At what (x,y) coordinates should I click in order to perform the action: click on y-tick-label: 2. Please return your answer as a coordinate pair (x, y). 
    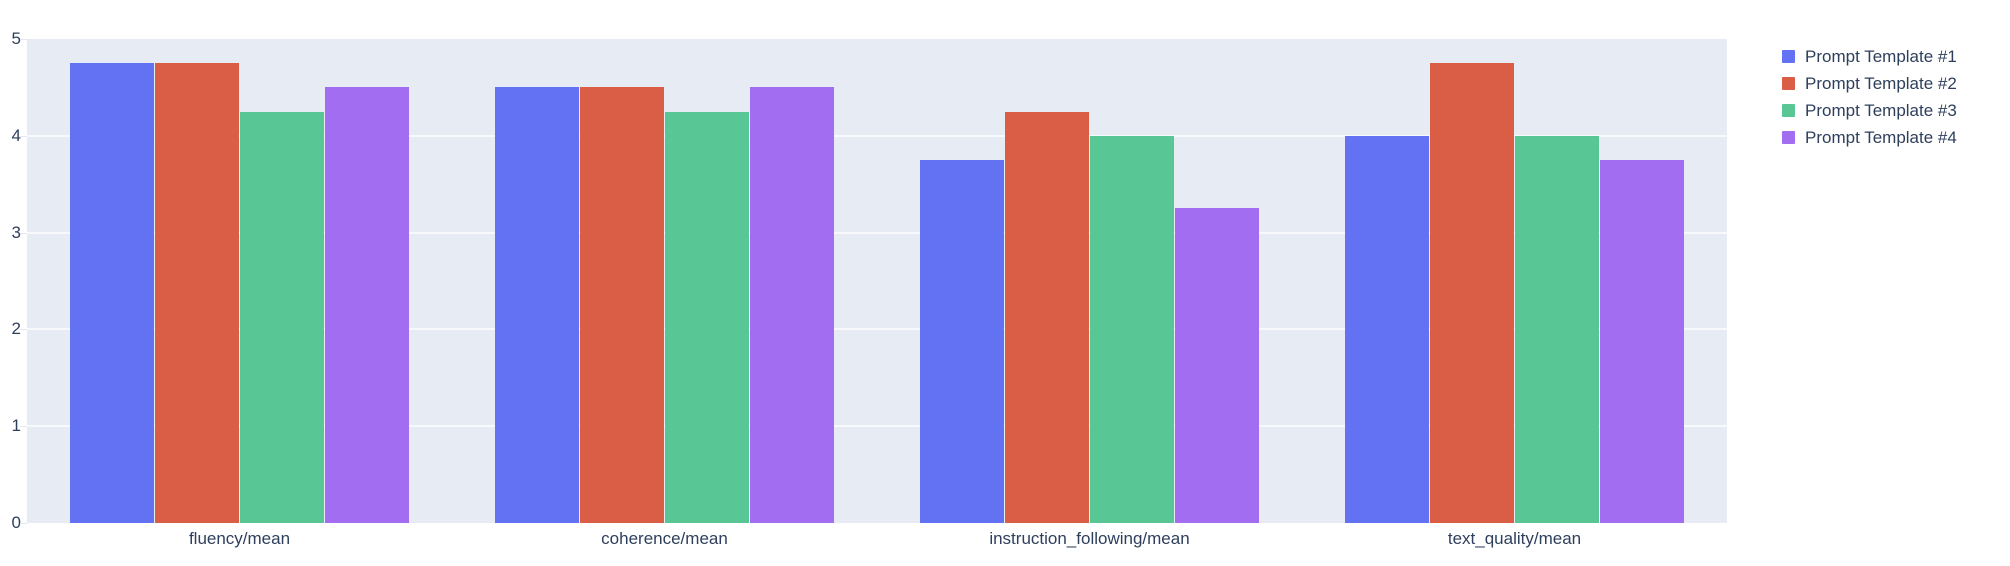
    Looking at the image, I should click on (16, 329).